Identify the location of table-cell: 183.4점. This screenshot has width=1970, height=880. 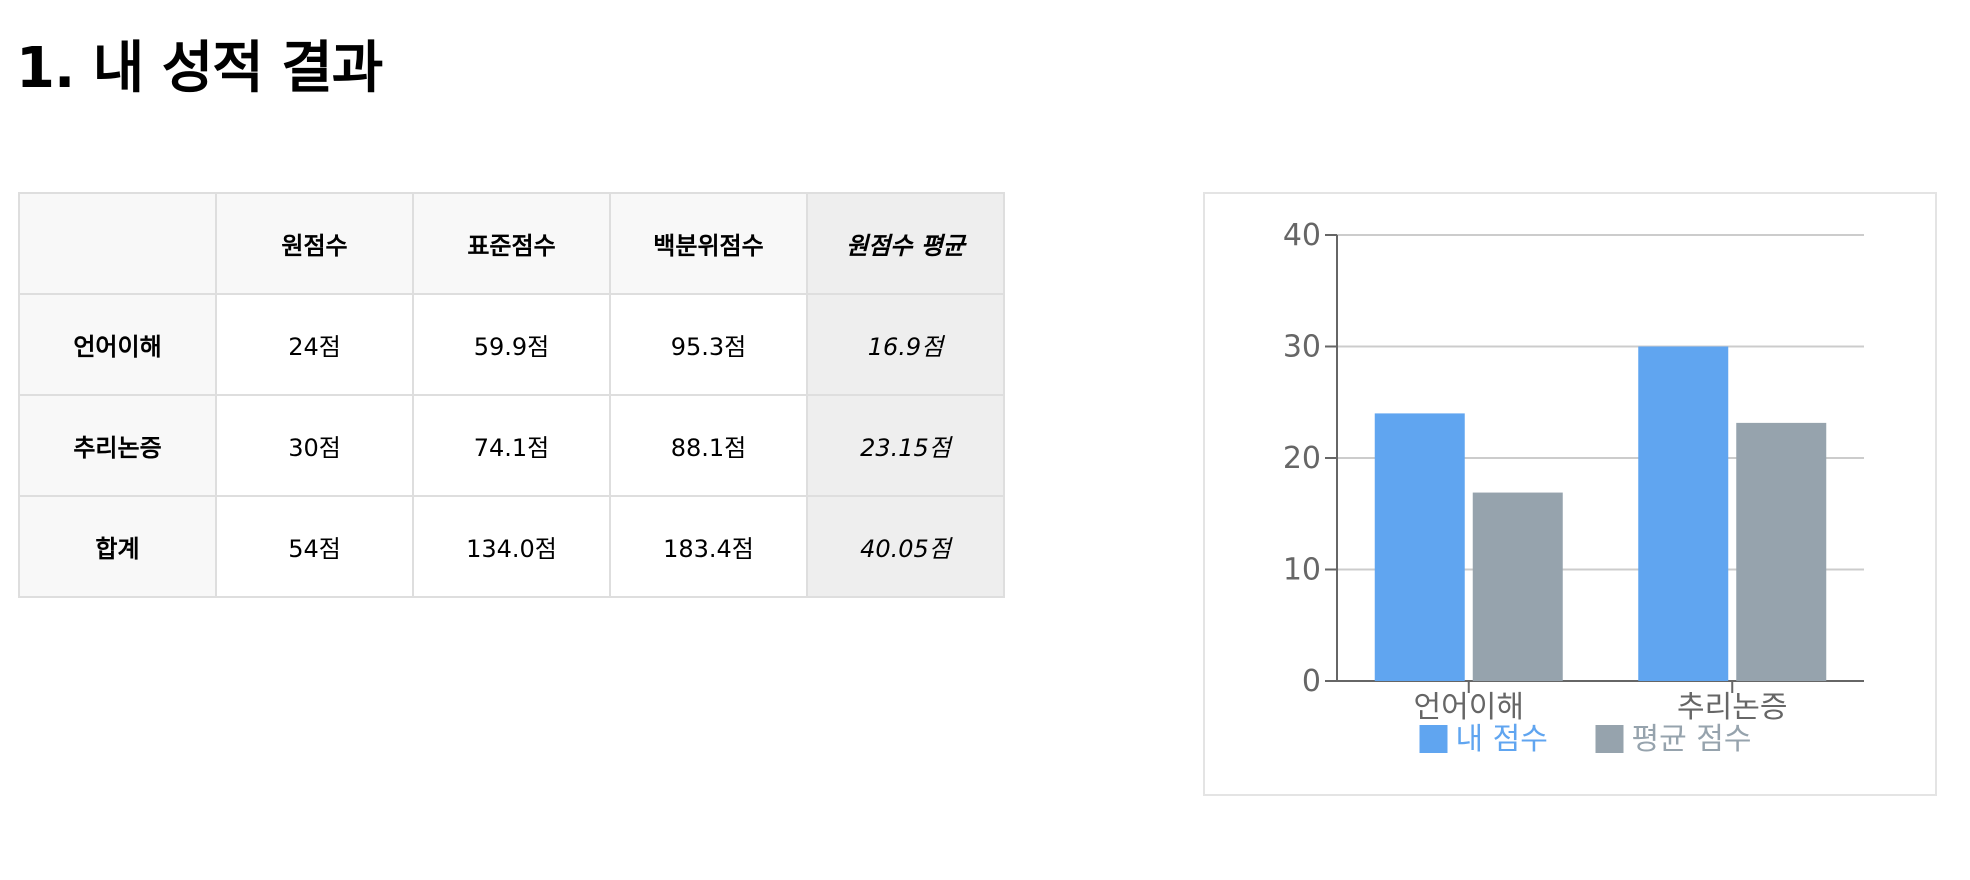
(708, 546).